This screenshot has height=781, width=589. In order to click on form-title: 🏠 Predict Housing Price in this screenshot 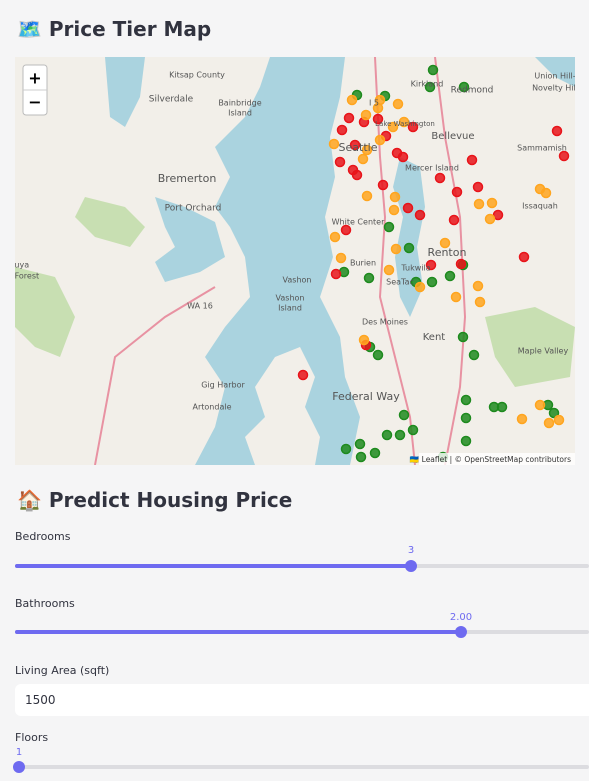, I will do `click(155, 500)`.